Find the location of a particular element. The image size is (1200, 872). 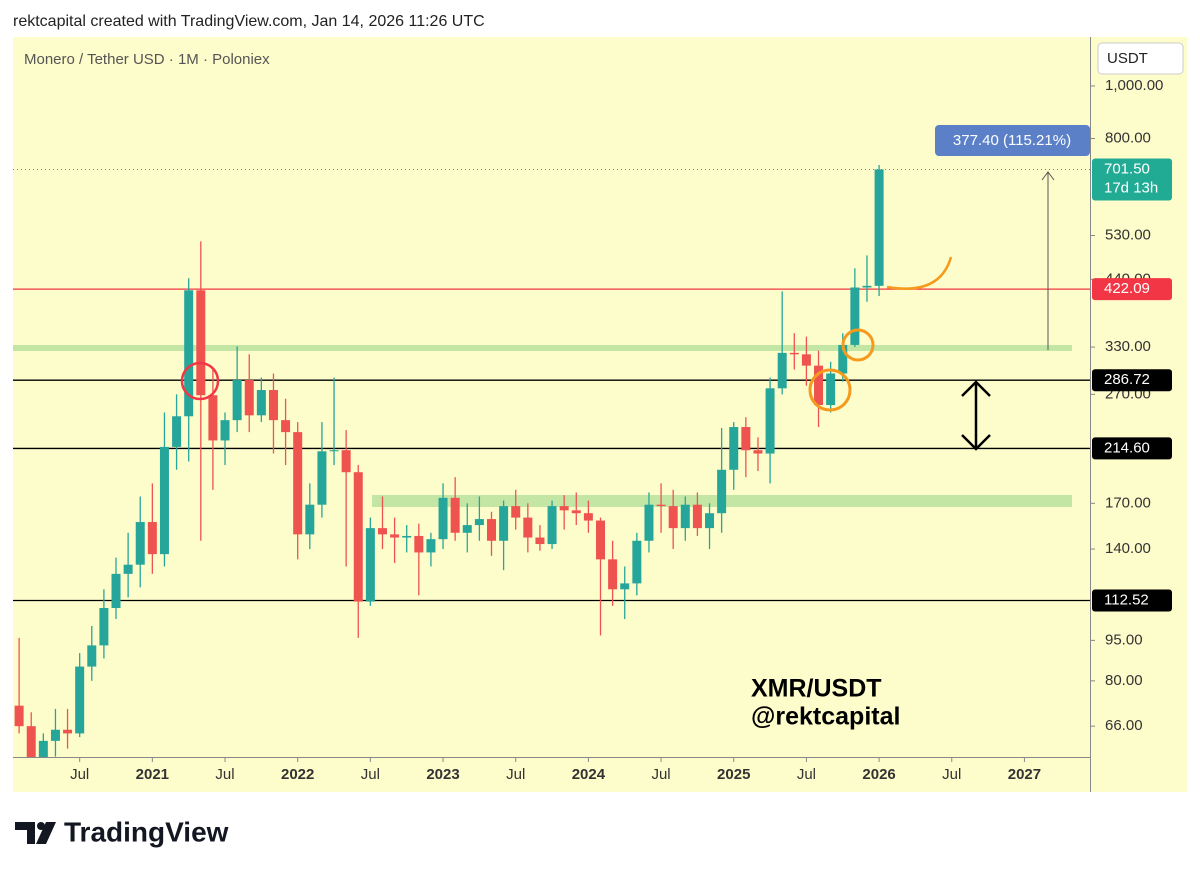

range-arrow-heads is located at coordinates (976, 415).